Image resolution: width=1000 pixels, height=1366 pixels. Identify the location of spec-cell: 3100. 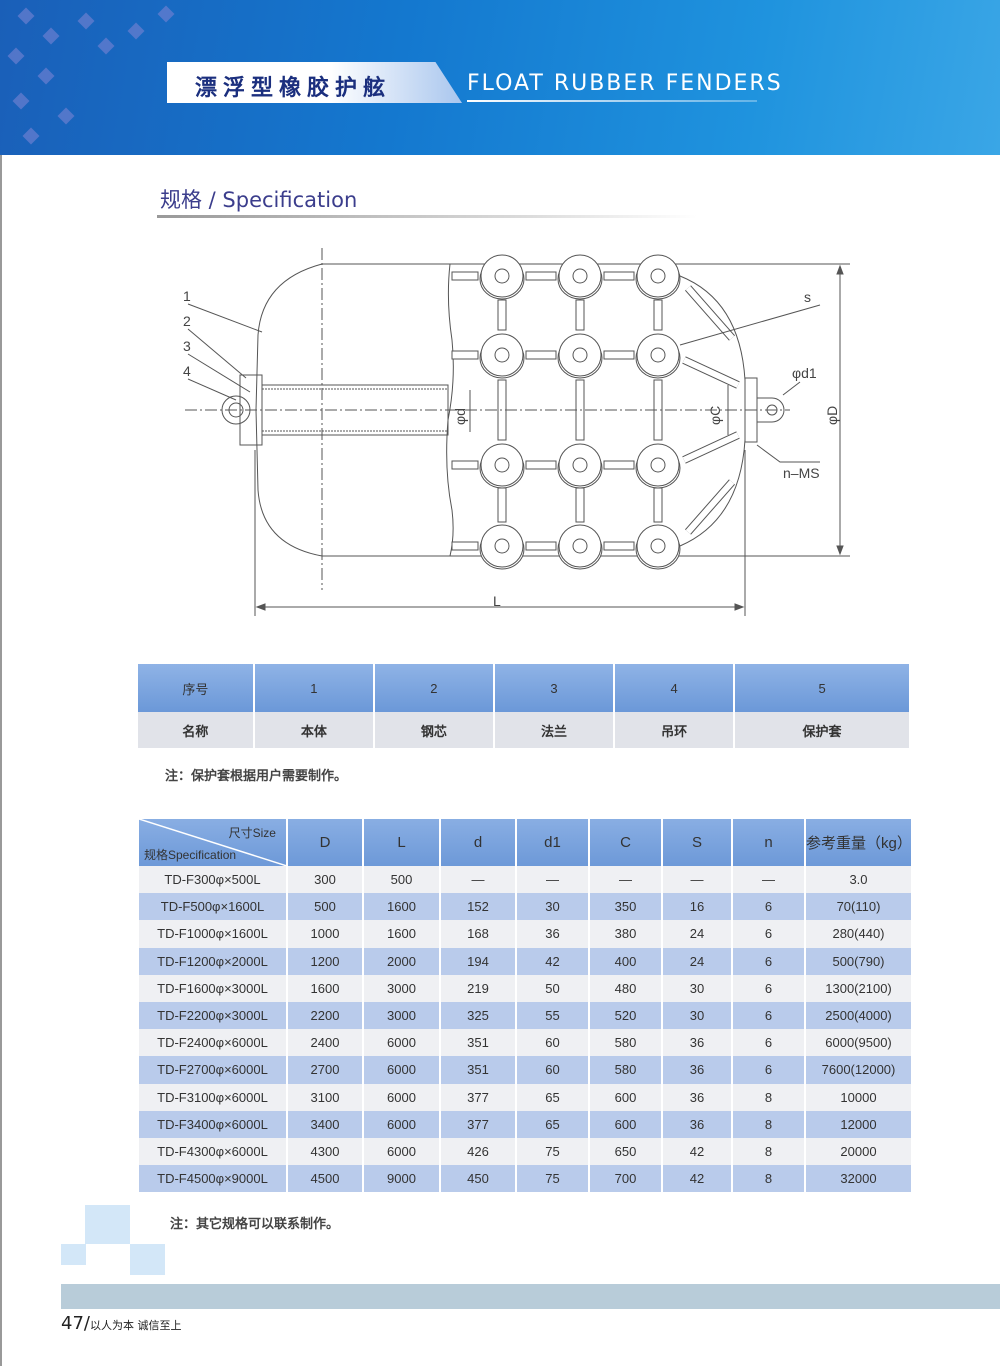
(325, 1097).